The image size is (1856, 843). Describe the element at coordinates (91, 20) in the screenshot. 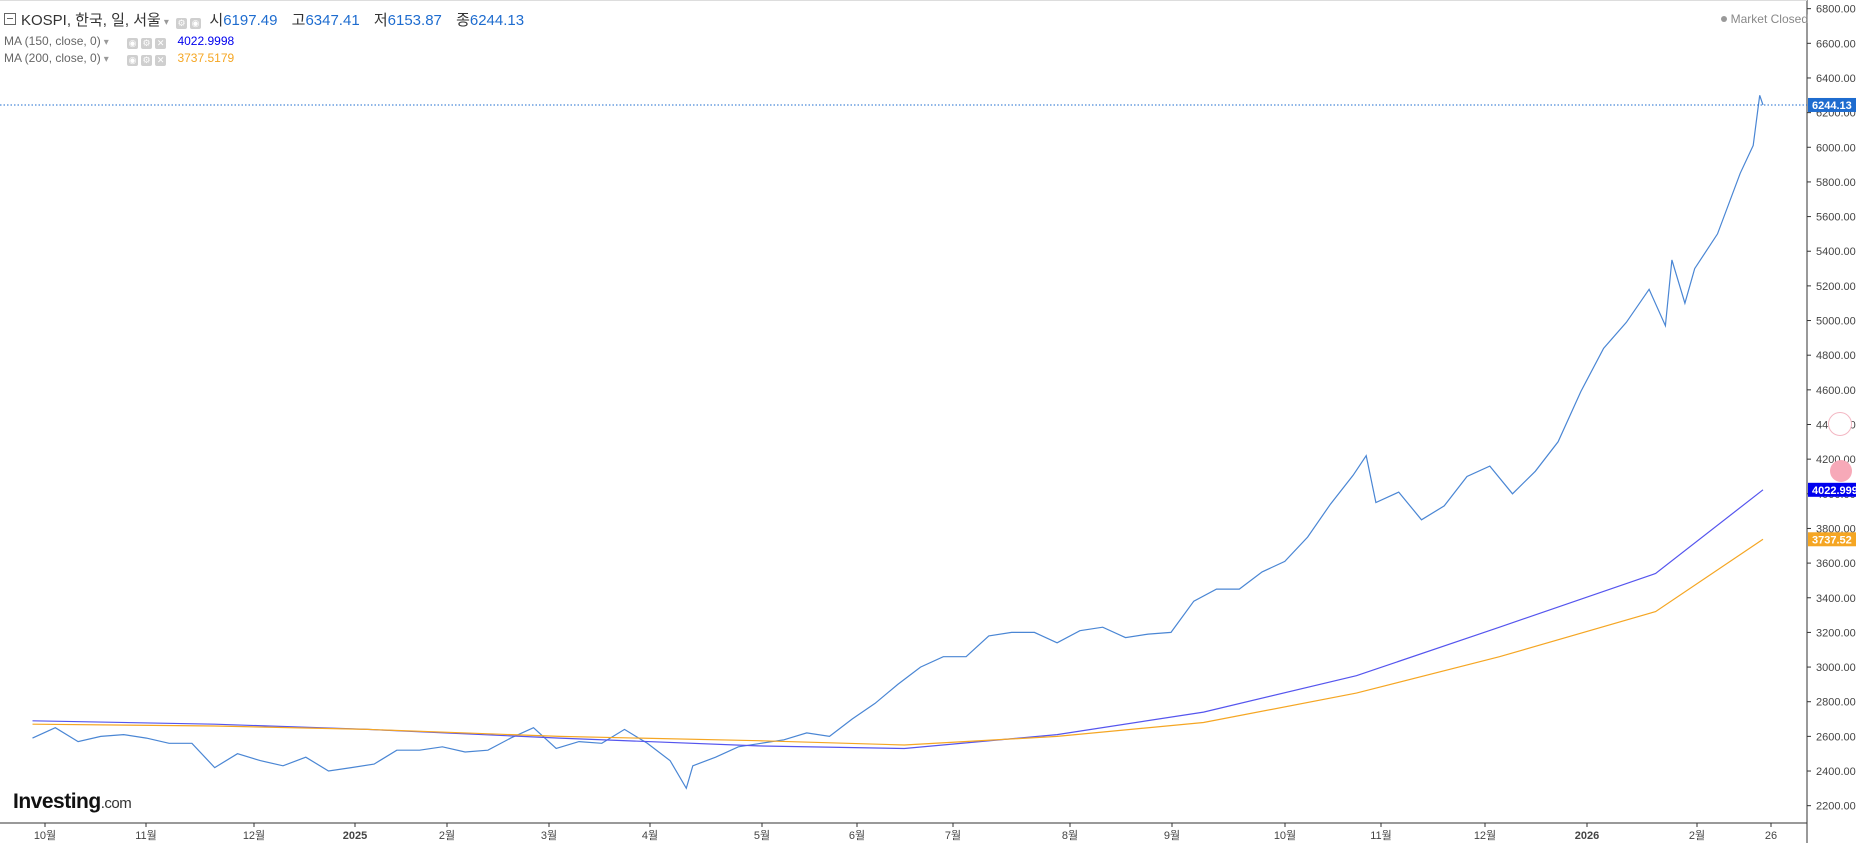

I see `symbol-title: KOSPI, 한국, 일, 서울` at that location.